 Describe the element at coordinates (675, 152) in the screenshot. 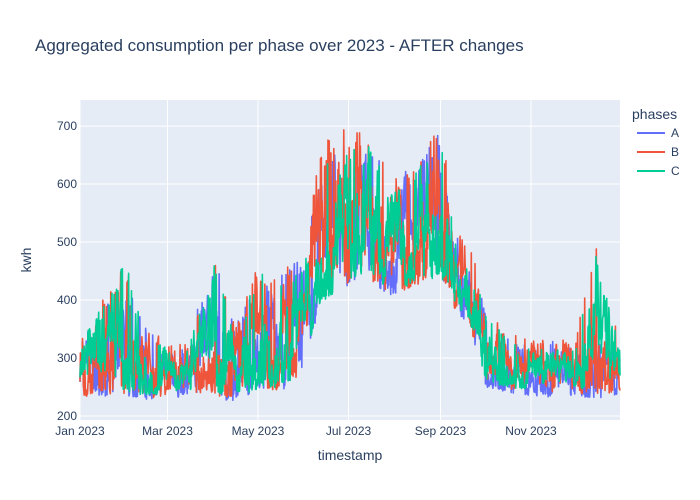

I see `legend-label-B: B` at that location.